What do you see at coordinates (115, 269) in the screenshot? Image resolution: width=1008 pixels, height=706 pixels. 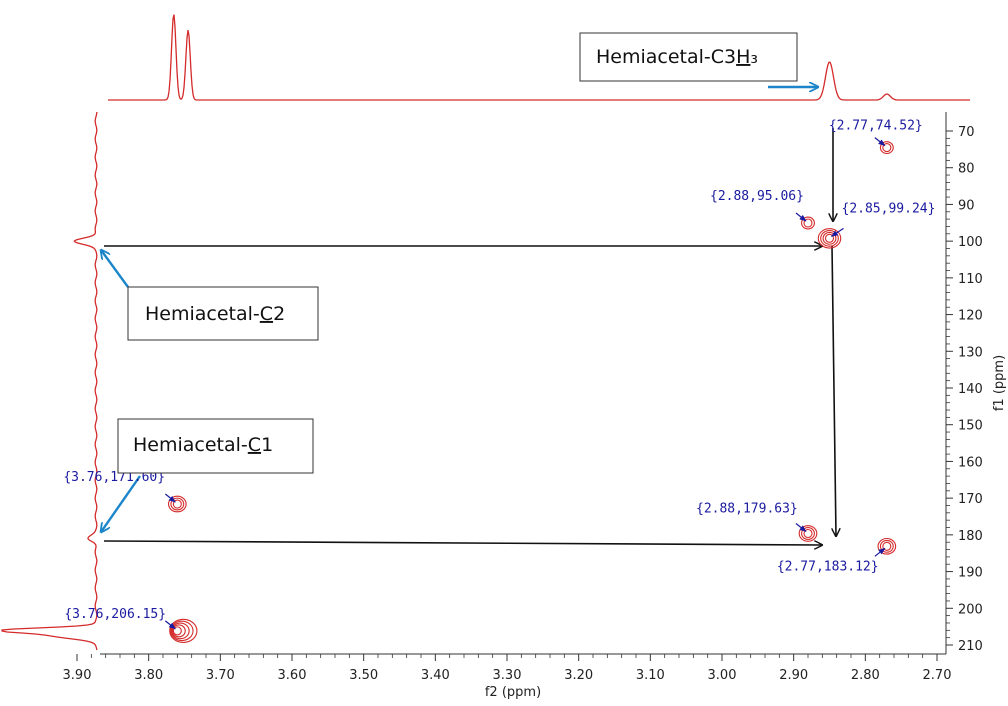 I see `pointer-arrow-c2` at bounding box center [115, 269].